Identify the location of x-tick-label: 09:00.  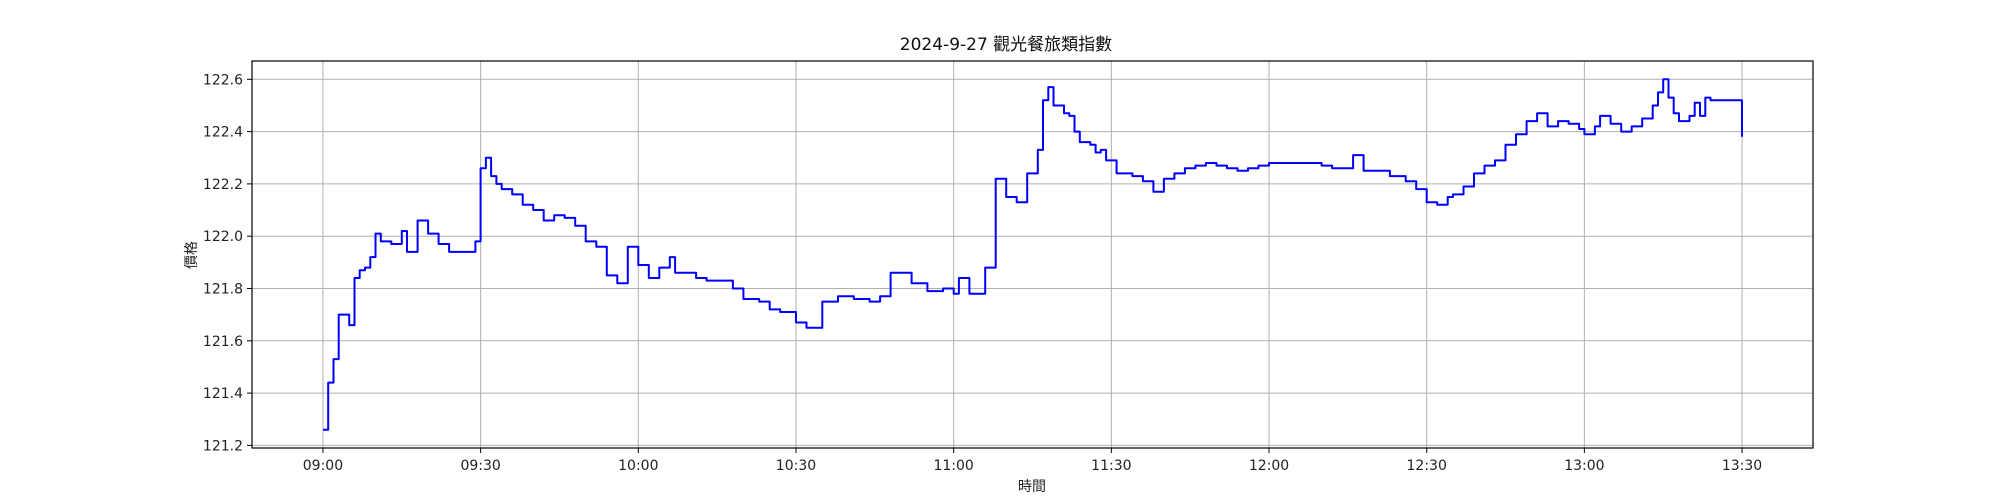
(323, 466).